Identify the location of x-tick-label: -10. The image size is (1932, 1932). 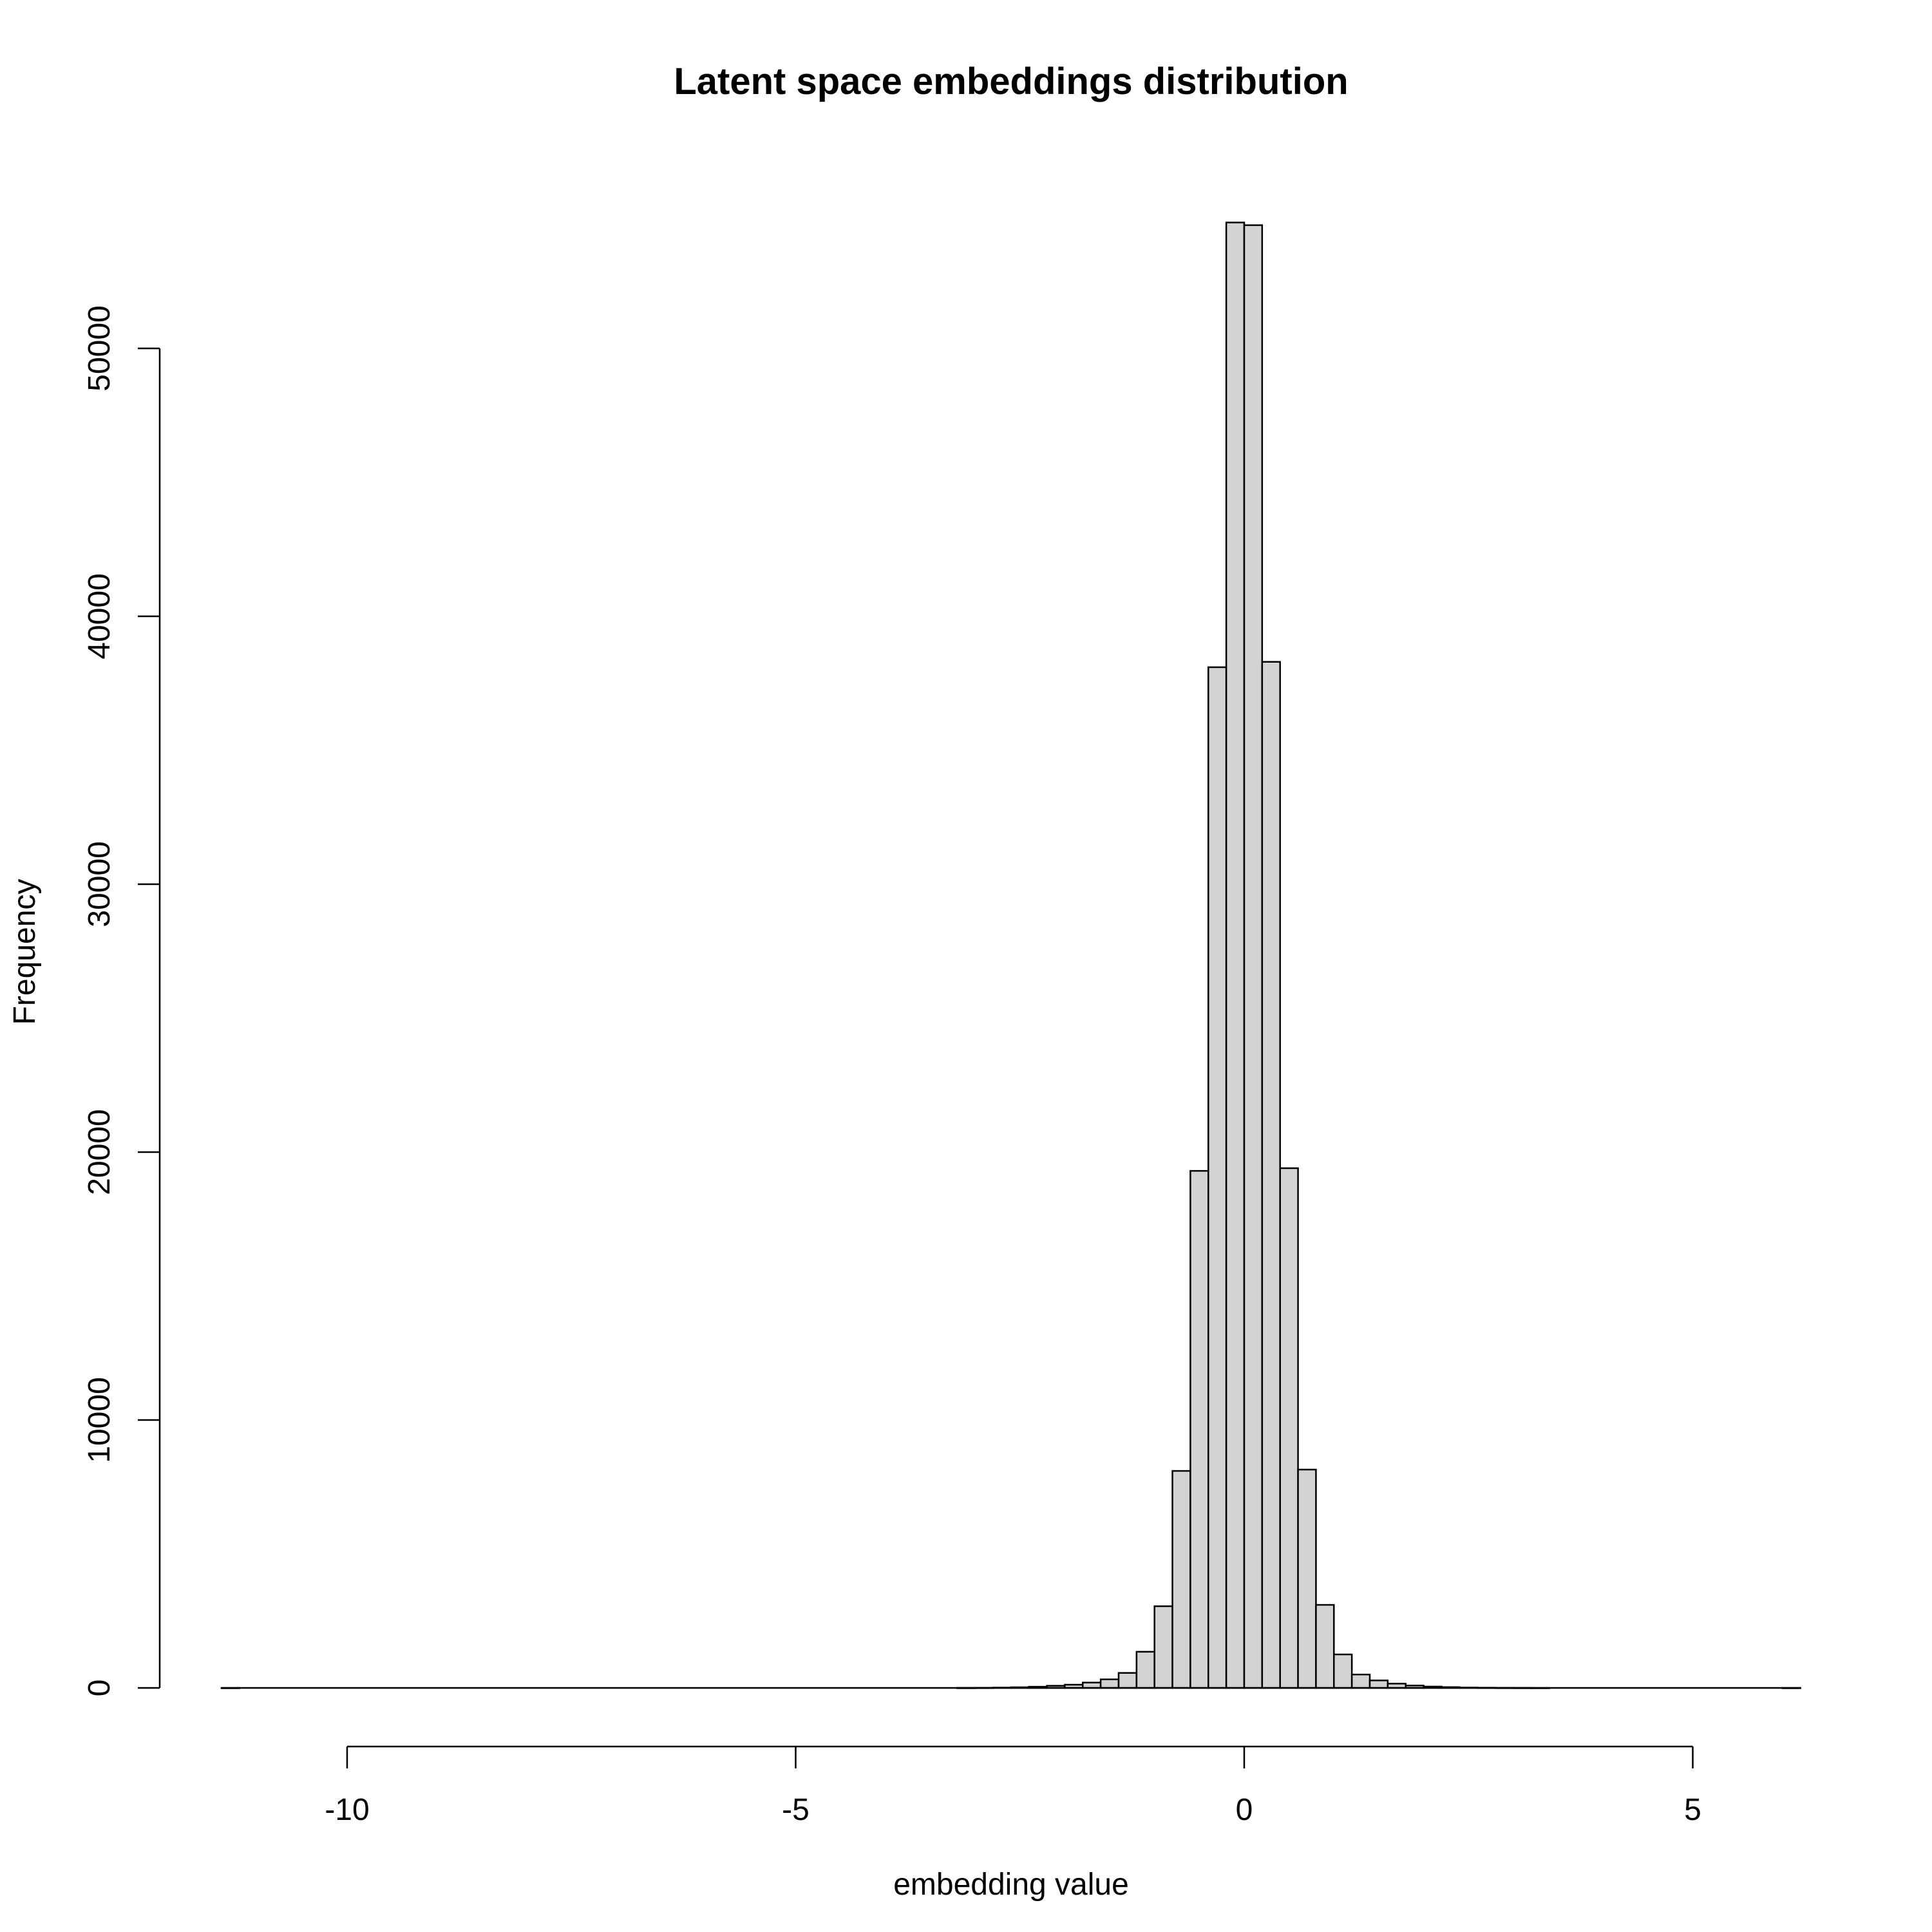
(347, 1810).